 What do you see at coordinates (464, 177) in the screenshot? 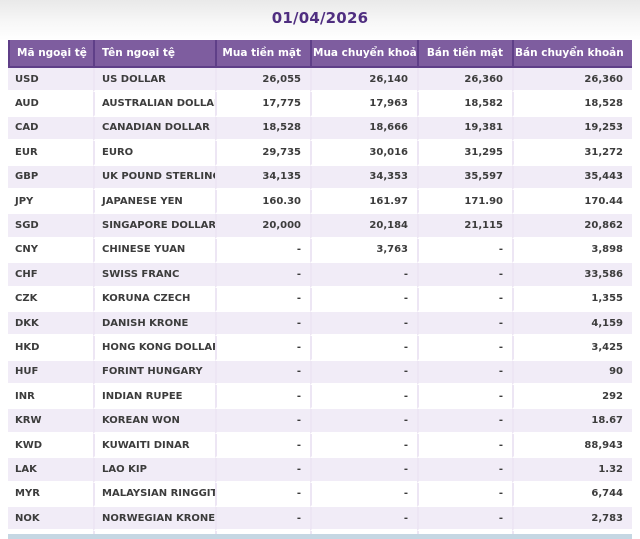
I see `cell-gbp-sell_cash: 35,597` at bounding box center [464, 177].